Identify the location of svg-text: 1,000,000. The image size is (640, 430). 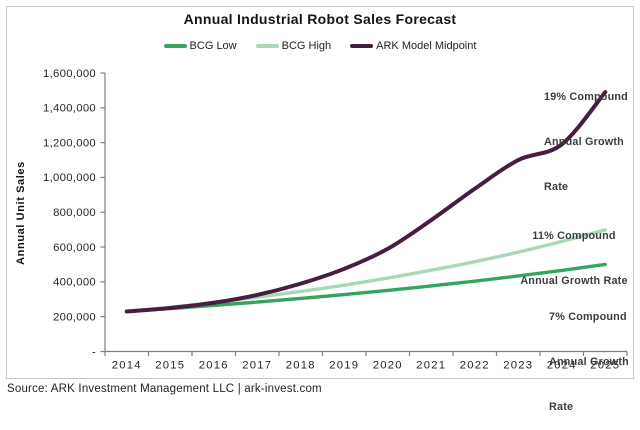
(69, 178).